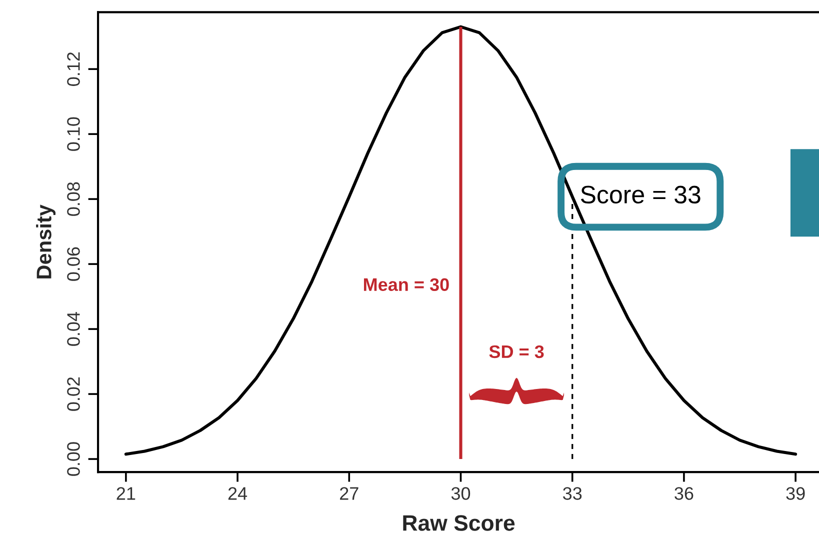 The width and height of the screenshot is (819, 555). I want to click on x-tick-label: 24, so click(238, 493).